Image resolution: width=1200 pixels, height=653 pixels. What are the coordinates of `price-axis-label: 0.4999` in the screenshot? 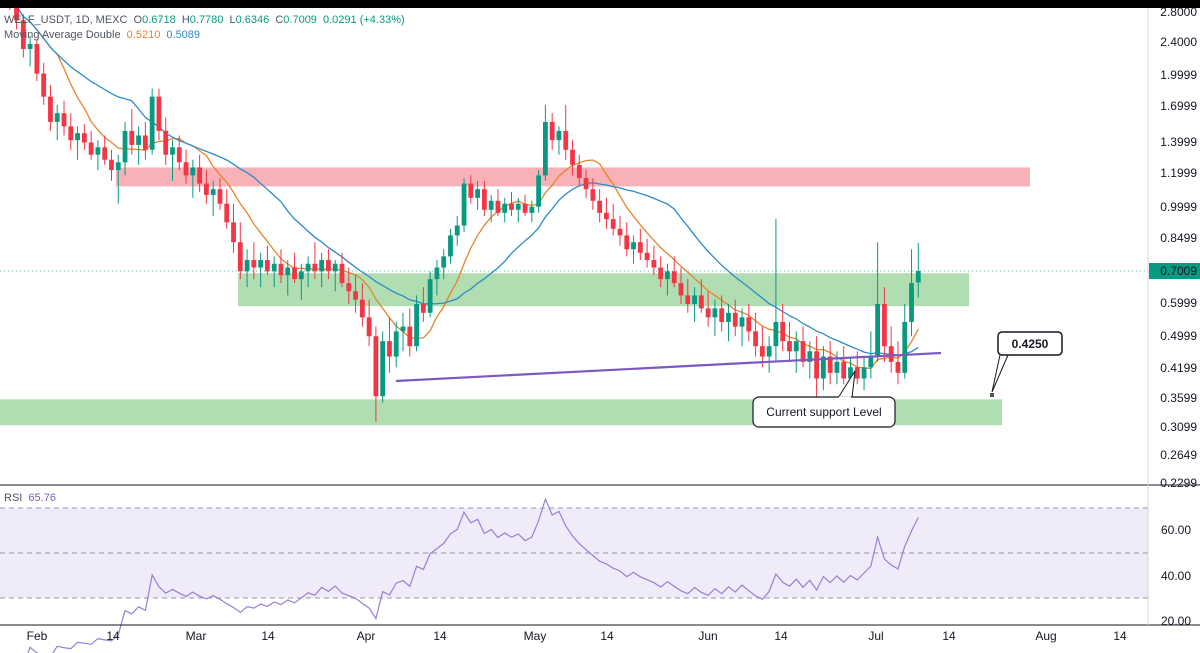 It's located at (1178, 336).